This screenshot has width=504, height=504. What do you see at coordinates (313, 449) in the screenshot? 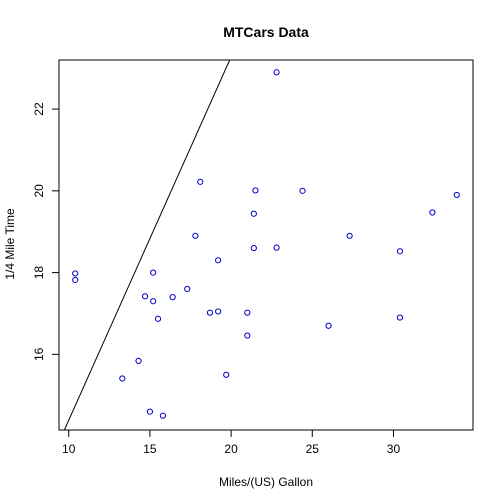
I see `x-tick-label: 25` at bounding box center [313, 449].